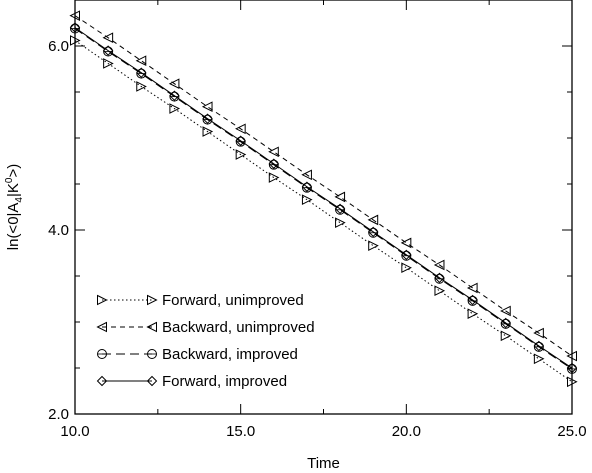  What do you see at coordinates (19, 200) in the screenshot?
I see `y-label-sub: 4` at bounding box center [19, 200].